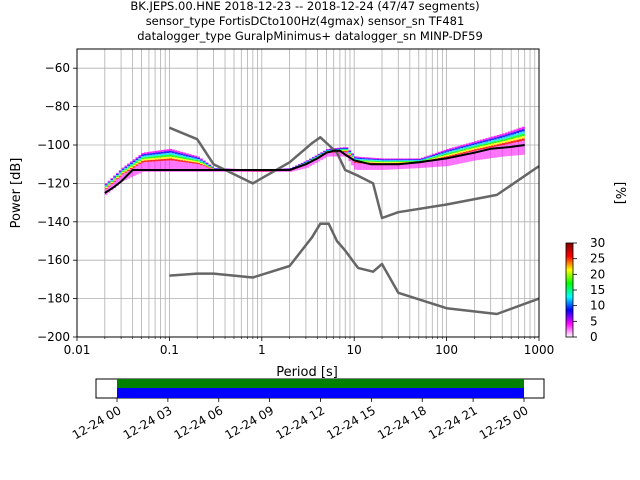 The width and height of the screenshot is (640, 480). I want to click on y-tick-label: −200, so click(53, 337).